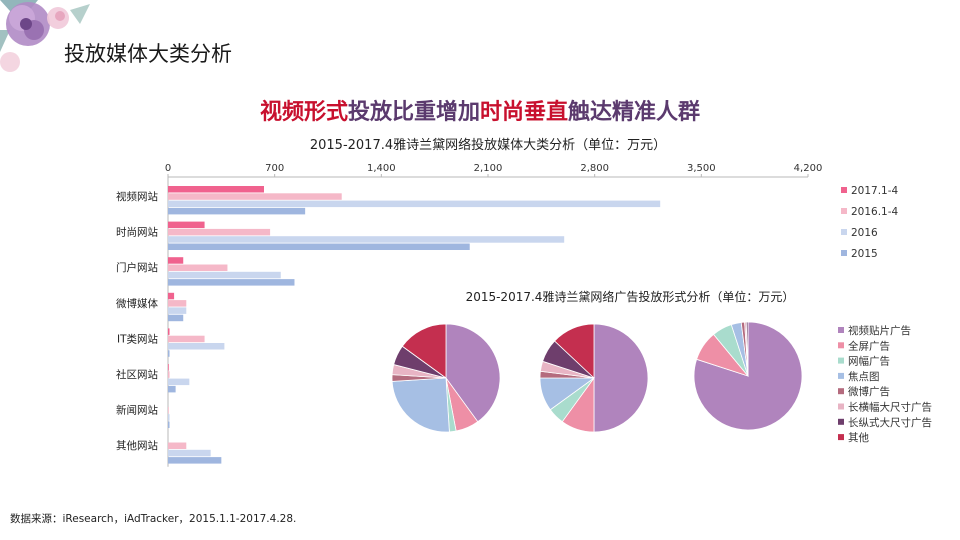 This screenshot has height=540, width=960. What do you see at coordinates (303, 112) in the screenshot?
I see `headline-red-part-1: 视频形式` at bounding box center [303, 112].